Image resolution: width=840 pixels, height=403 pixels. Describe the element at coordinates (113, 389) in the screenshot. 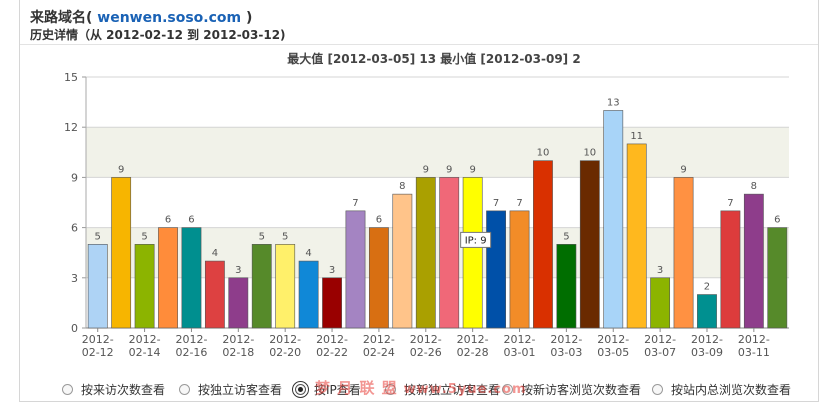

I see `radio-visits: 按来访次数查看` at that location.